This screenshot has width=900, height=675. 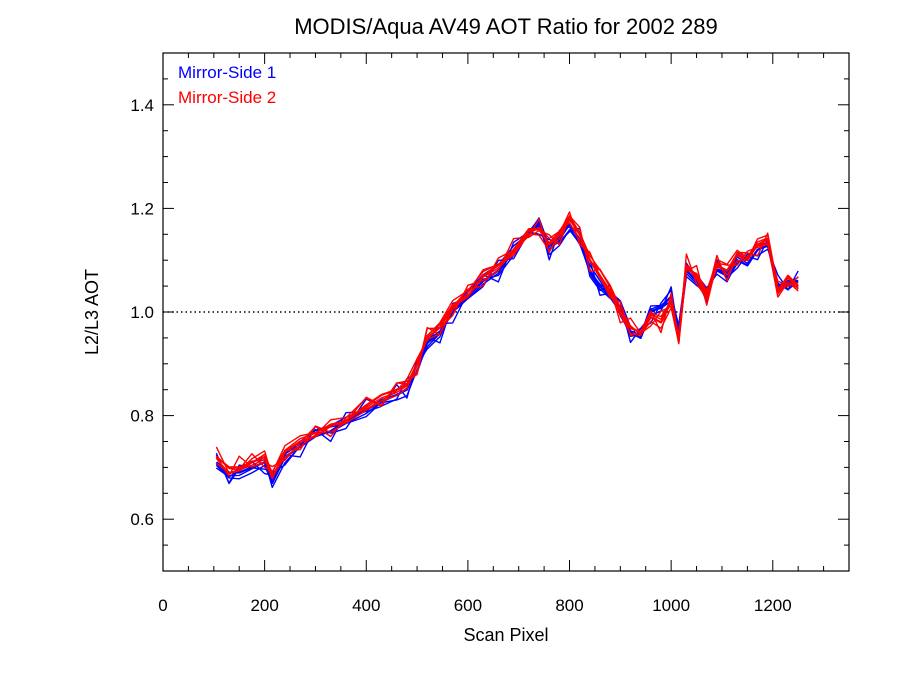 What do you see at coordinates (142, 105) in the screenshot?
I see `y-tick-label: 1.4` at bounding box center [142, 105].